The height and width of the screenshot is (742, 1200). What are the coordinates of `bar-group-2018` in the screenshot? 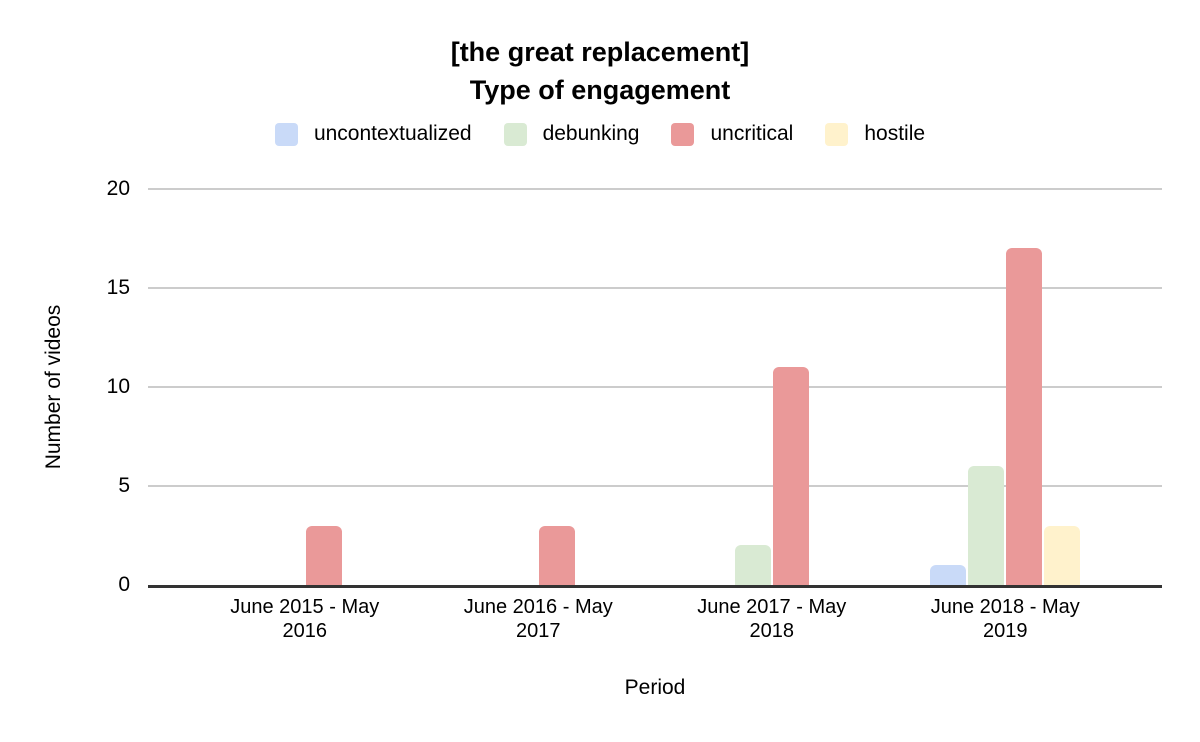 It's located at (772, 387).